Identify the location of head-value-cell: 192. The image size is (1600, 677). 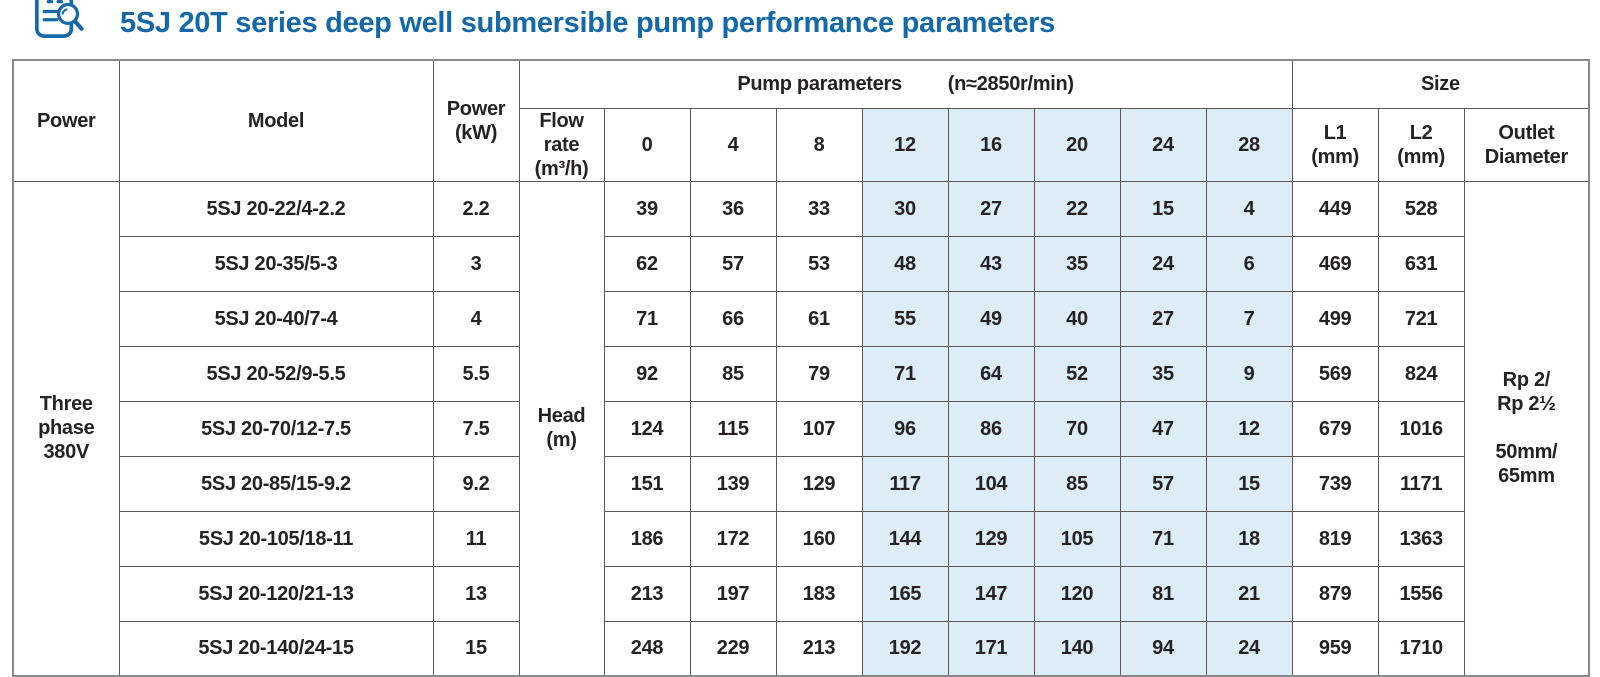
(905, 648).